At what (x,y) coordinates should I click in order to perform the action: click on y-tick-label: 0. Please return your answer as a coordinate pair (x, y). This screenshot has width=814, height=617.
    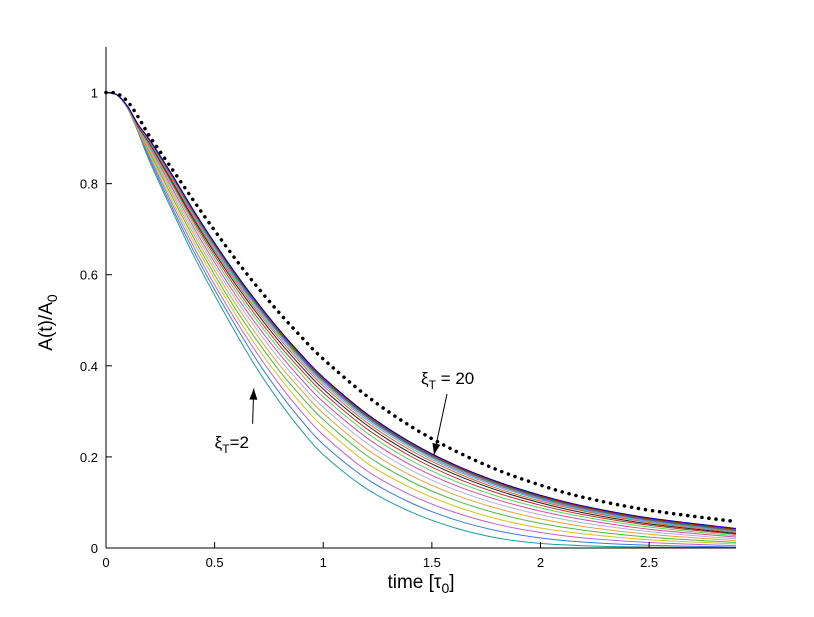
    Looking at the image, I should click on (94, 548).